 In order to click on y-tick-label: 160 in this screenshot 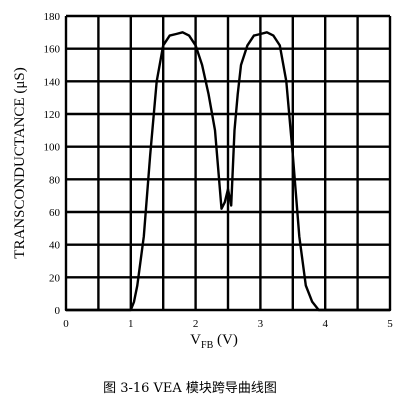, I will do `click(52, 50)`.